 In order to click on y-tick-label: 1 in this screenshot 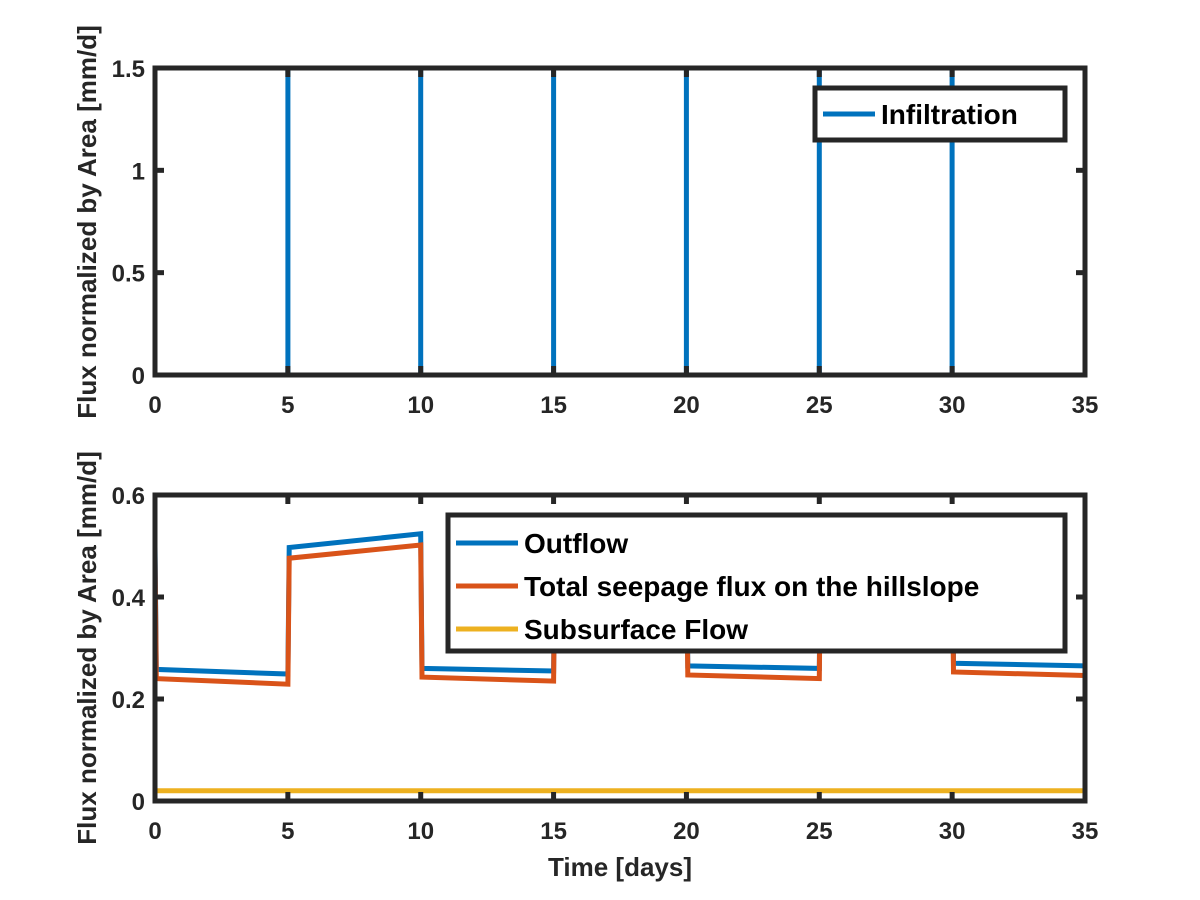, I will do `click(138, 171)`.